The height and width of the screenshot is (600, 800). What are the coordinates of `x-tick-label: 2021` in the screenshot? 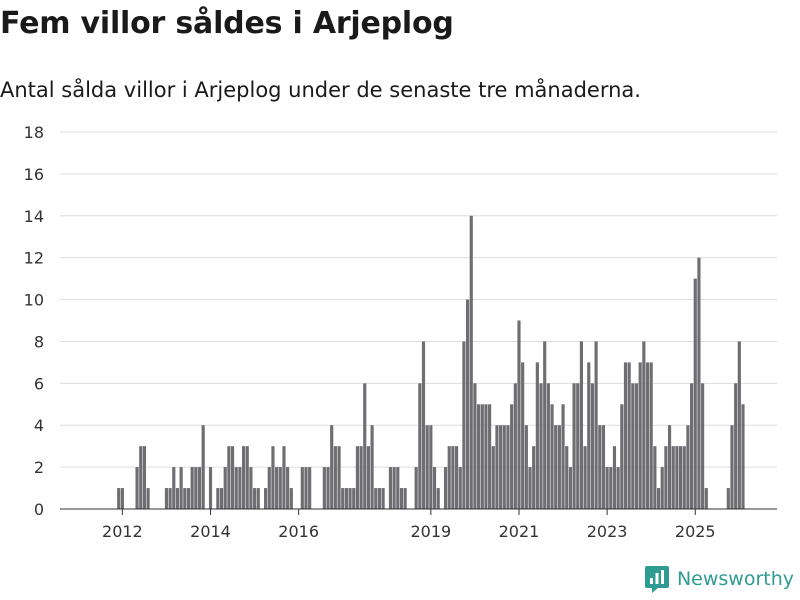 It's located at (519, 531).